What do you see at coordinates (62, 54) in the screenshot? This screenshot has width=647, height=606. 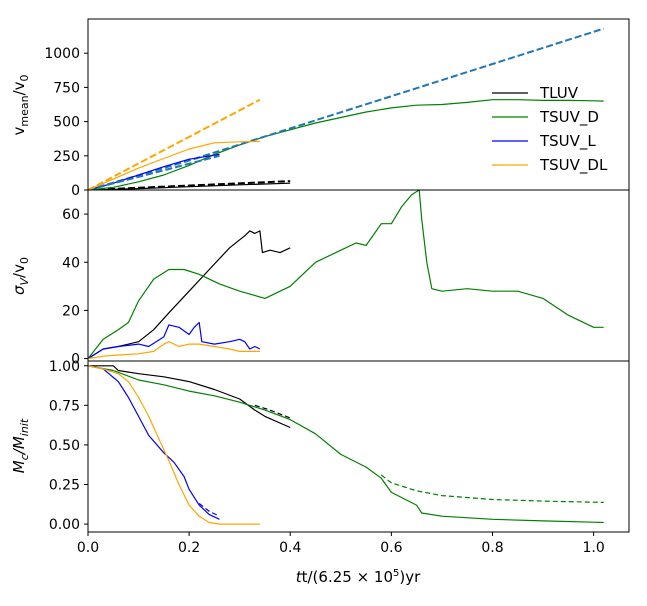 I see `ytick-label: 1000` at bounding box center [62, 54].